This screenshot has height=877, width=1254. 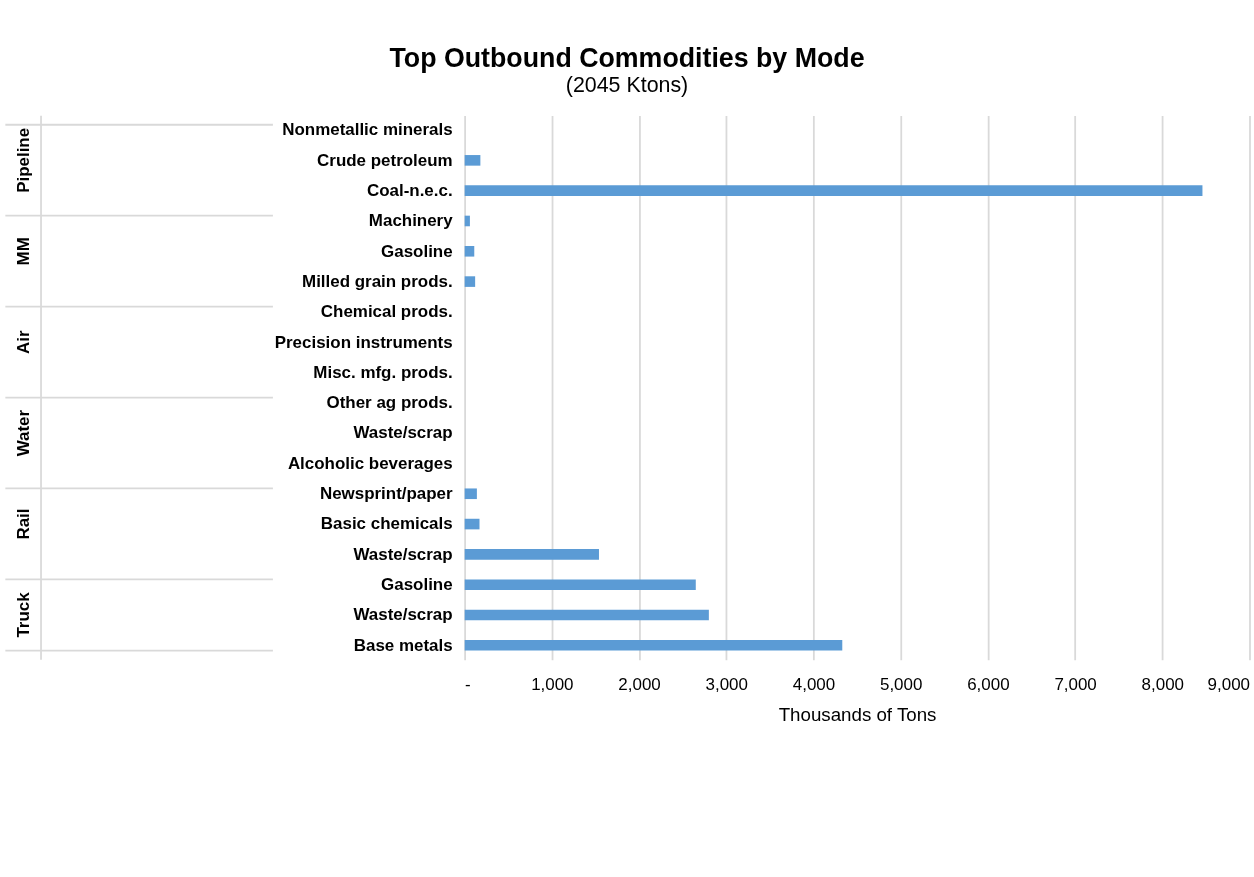 I want to click on text: Truck, so click(x=23, y=614).